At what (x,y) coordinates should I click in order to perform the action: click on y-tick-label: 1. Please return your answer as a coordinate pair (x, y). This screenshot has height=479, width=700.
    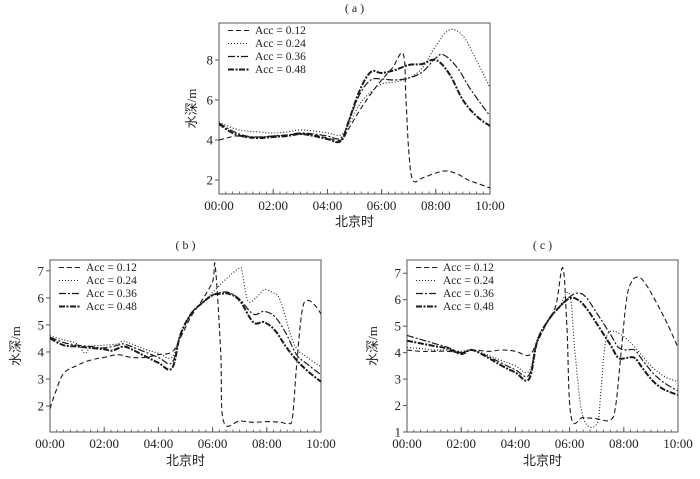
    Looking at the image, I should click on (398, 432).